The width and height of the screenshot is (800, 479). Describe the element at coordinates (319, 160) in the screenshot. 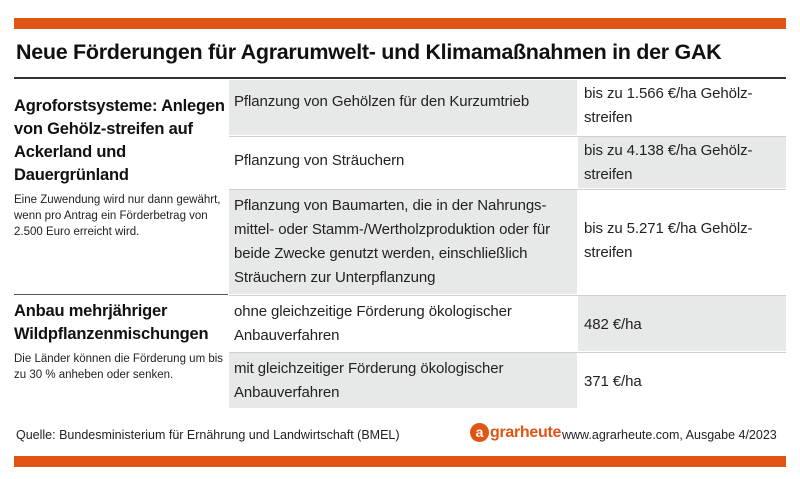

I see `table-cell-measure: Pflanzung von Sträuchern` at that location.